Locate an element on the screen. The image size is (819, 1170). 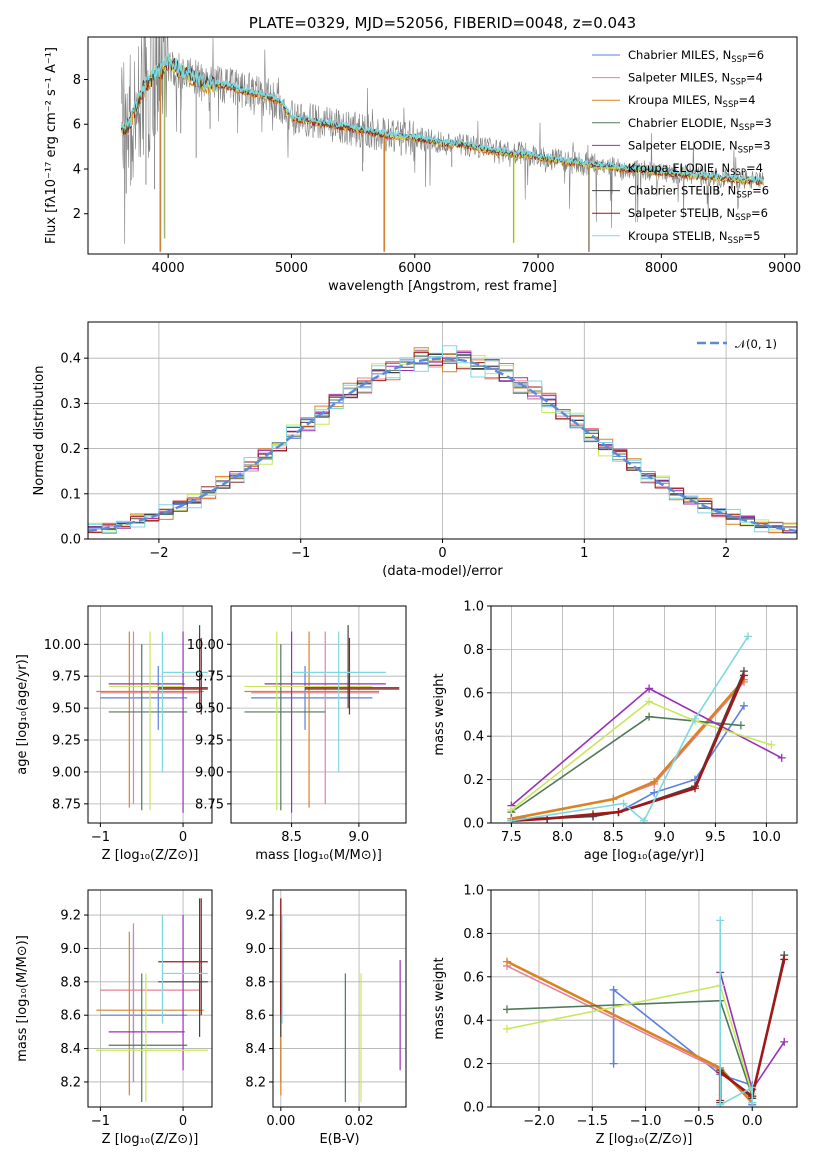
x-tick-label: 9.5 is located at coordinates (715, 837).